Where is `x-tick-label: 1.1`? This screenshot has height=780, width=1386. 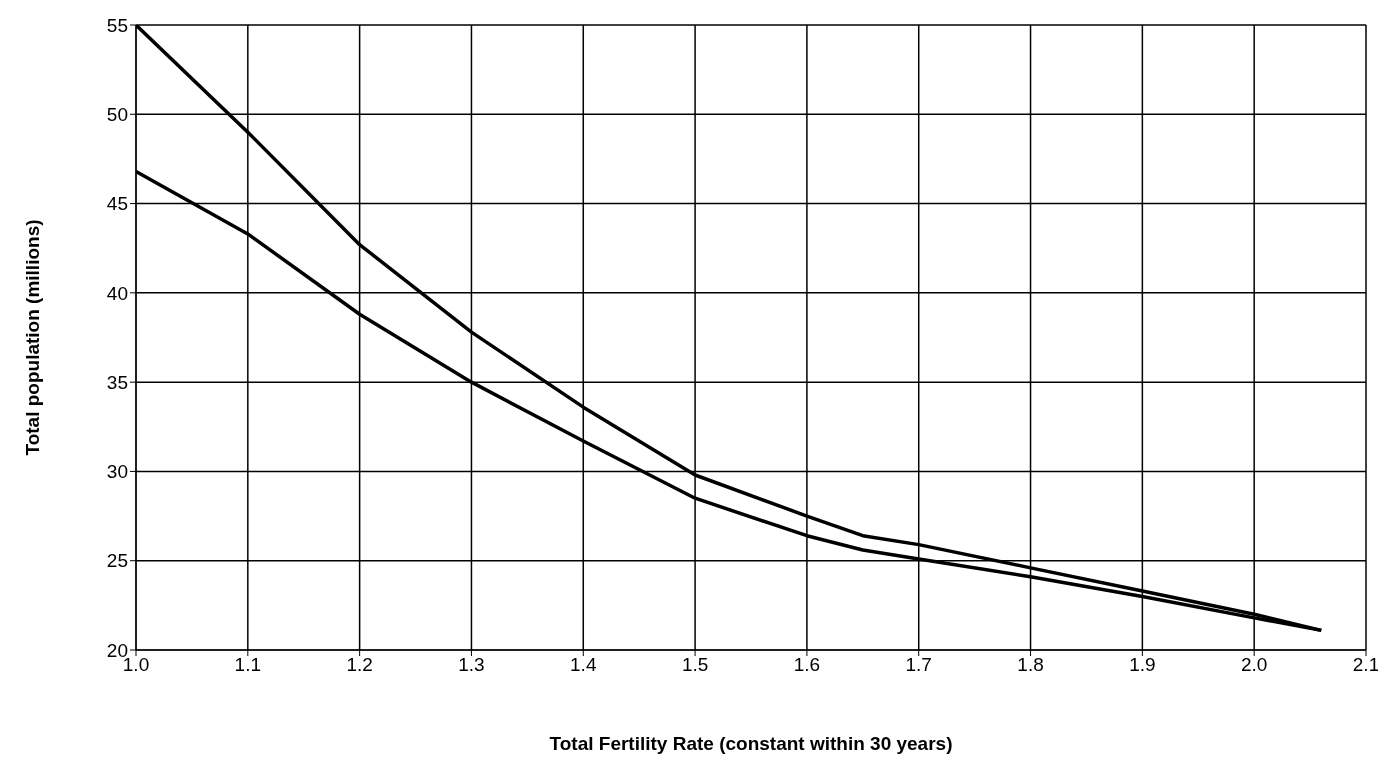
x-tick-label: 1.1 is located at coordinates (248, 665).